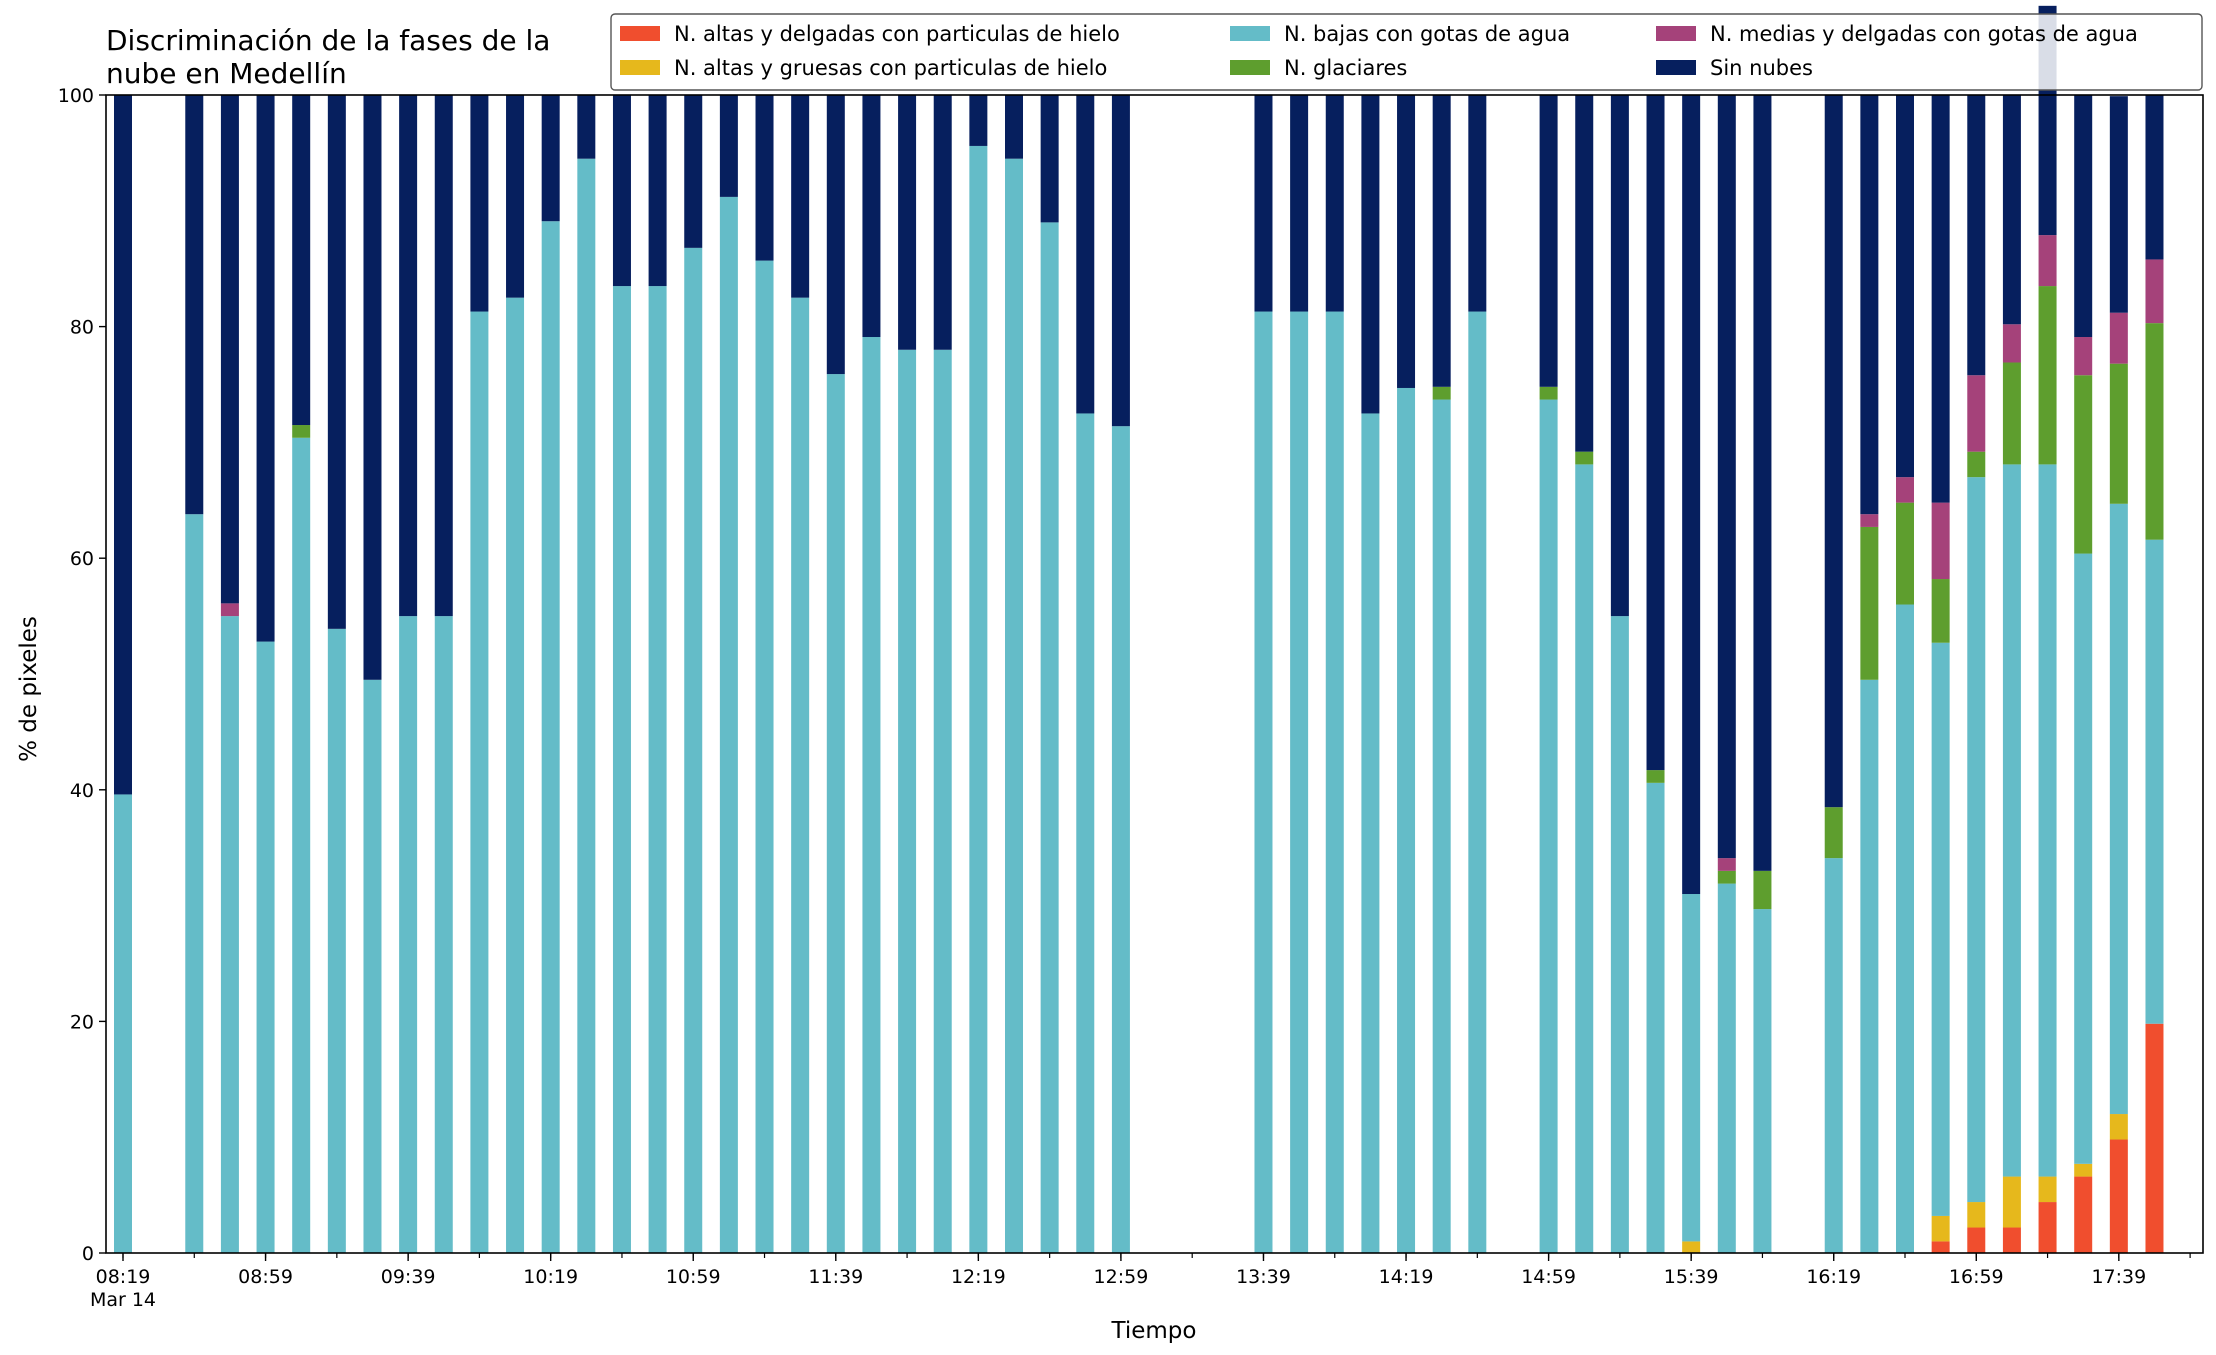 The height and width of the screenshot is (1355, 2216). Describe the element at coordinates (1121, 1277) in the screenshot. I see `x-tick-label: 12:59` at that location.